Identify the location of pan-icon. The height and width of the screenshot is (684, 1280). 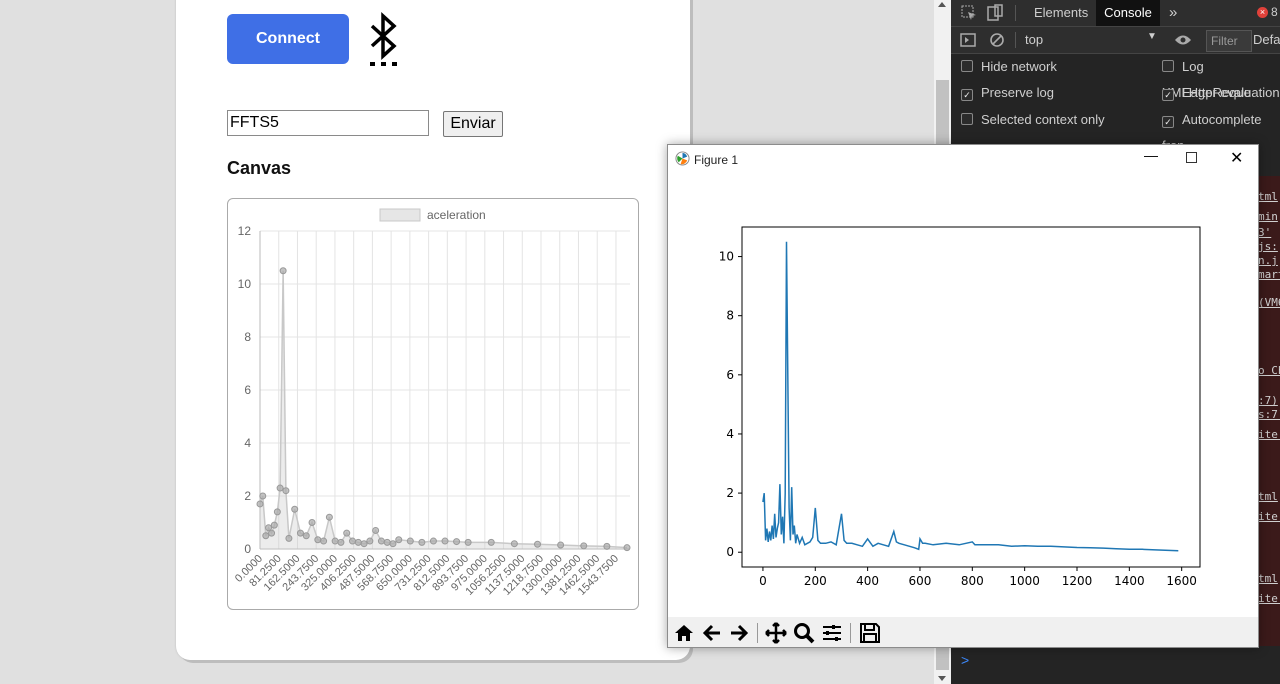
(776, 633).